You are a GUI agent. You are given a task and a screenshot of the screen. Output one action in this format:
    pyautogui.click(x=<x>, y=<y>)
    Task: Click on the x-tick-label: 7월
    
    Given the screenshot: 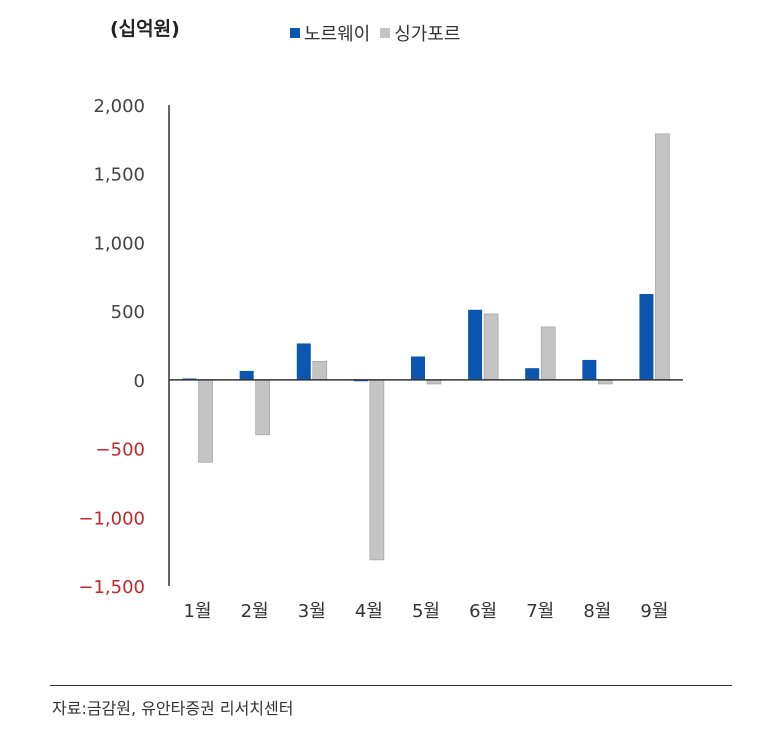 What is the action you would take?
    pyautogui.click(x=540, y=611)
    